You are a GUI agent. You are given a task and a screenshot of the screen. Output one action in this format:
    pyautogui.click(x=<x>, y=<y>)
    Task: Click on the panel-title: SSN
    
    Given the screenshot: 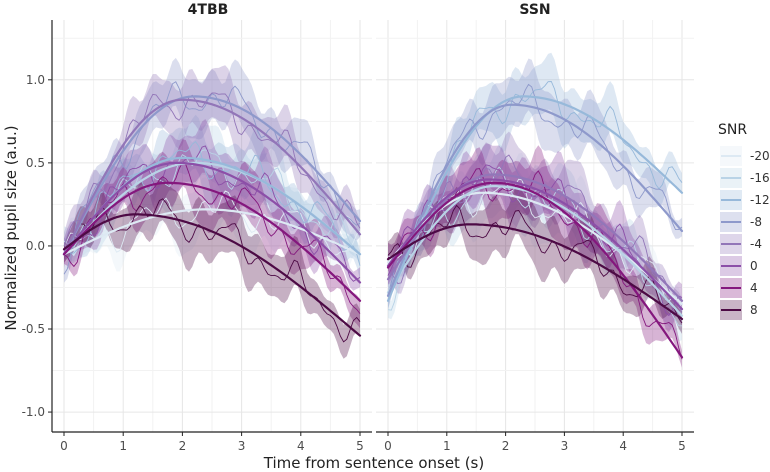 What is the action you would take?
    pyautogui.click(x=534, y=10)
    